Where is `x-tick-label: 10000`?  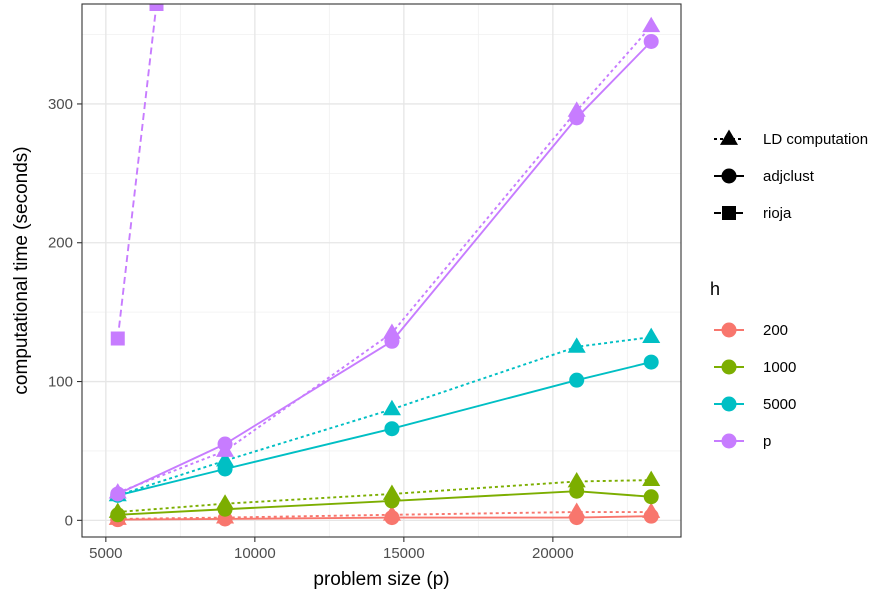 x-tick-label: 10000 is located at coordinates (255, 553).